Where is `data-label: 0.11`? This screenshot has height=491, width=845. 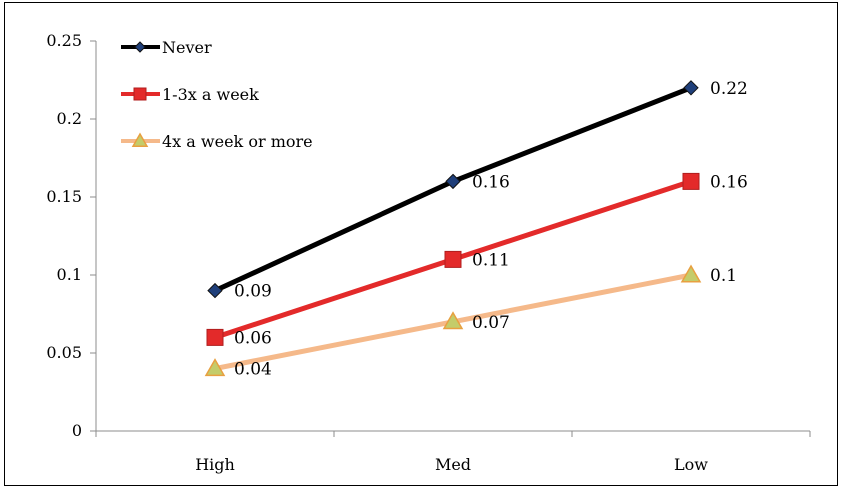
data-label: 0.11 is located at coordinates (491, 260).